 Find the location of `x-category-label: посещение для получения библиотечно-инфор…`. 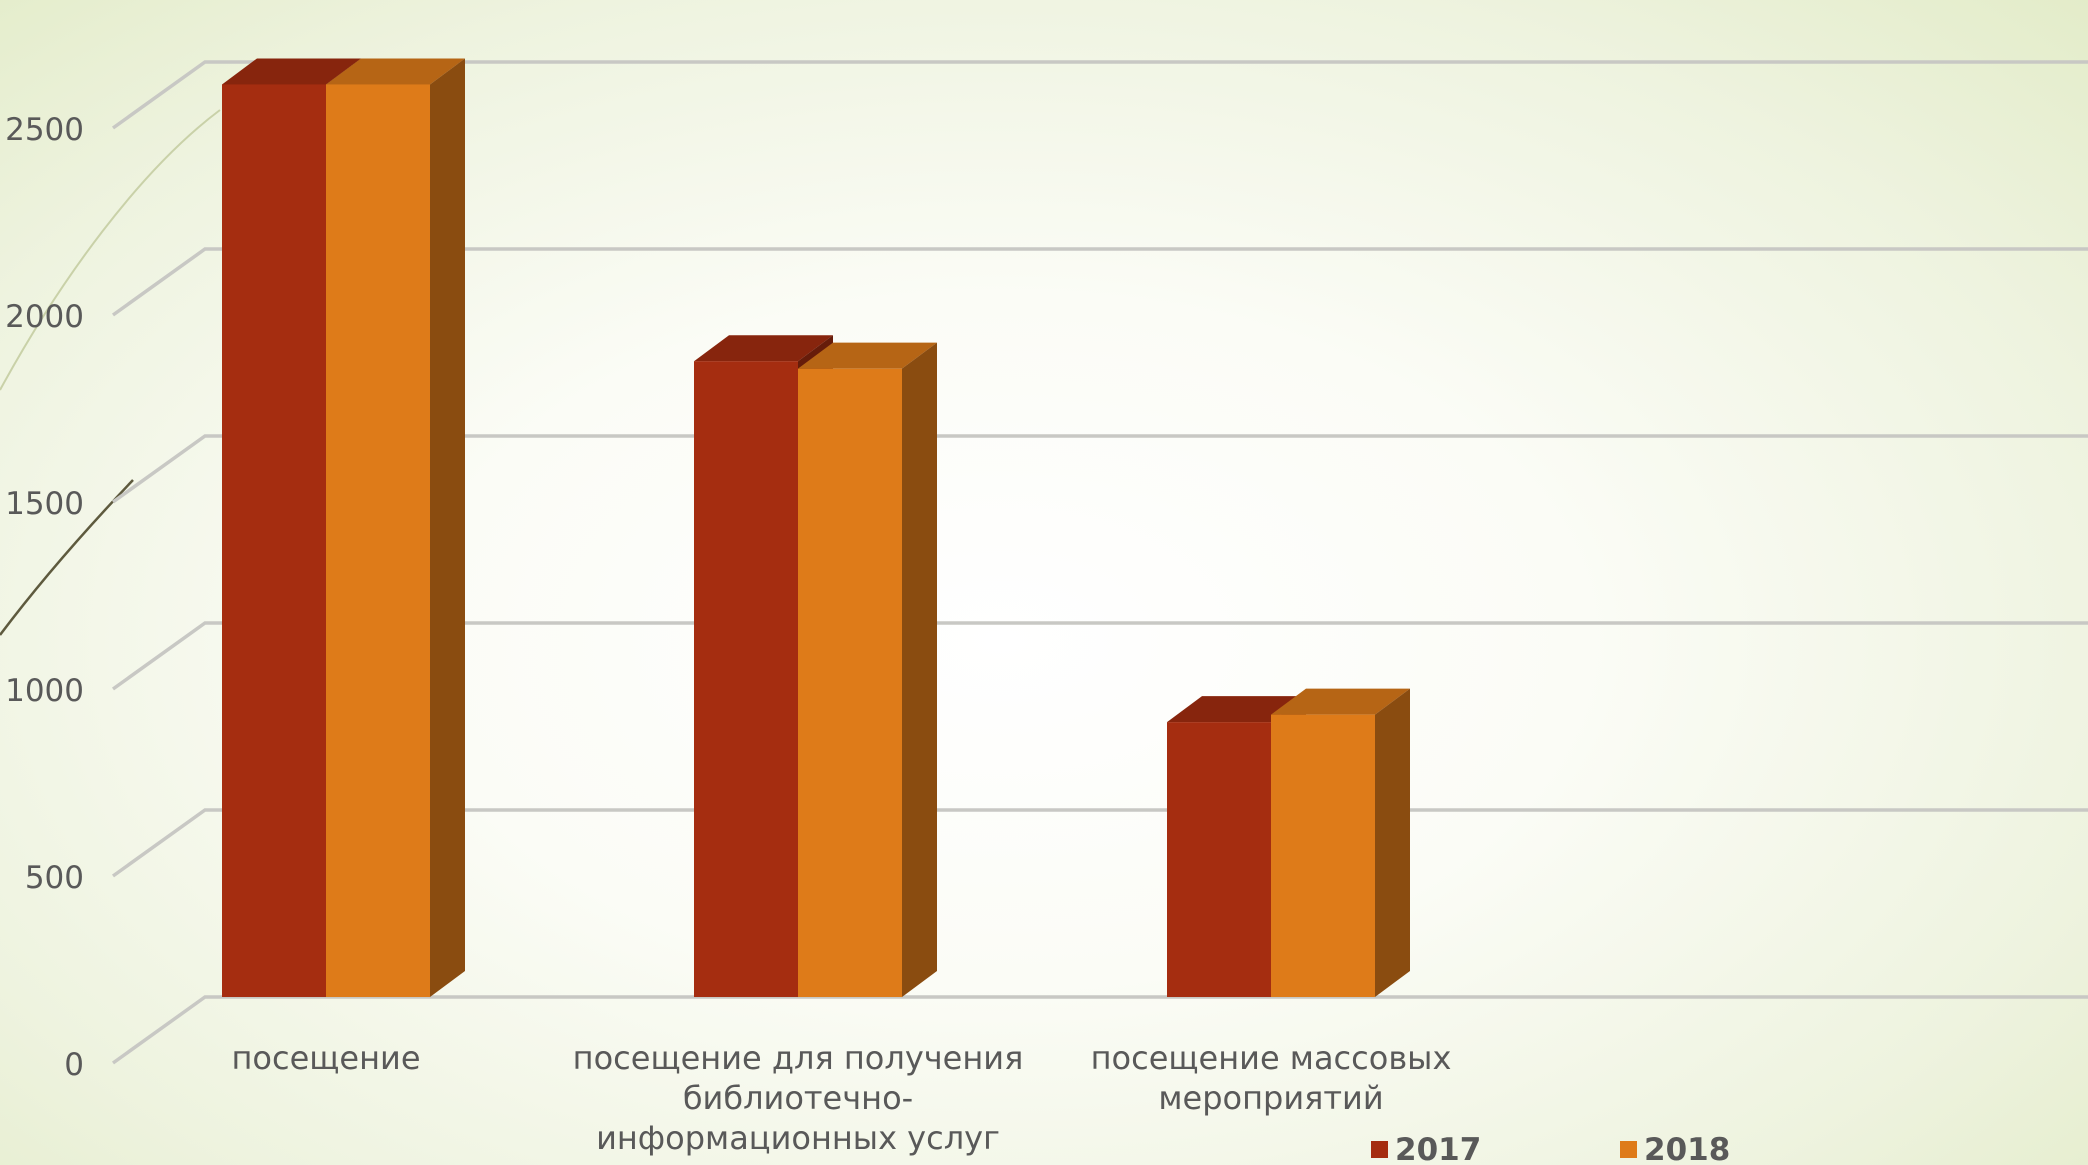

x-category-label: посещение для получения библиотечно-инфор… is located at coordinates (798, 1098).